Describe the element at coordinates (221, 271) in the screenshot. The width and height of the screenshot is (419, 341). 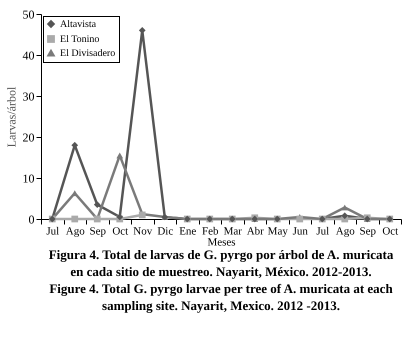
I see `text: en cada sitio de muestreo. Nayarit, México. 2012-2013.` at that location.